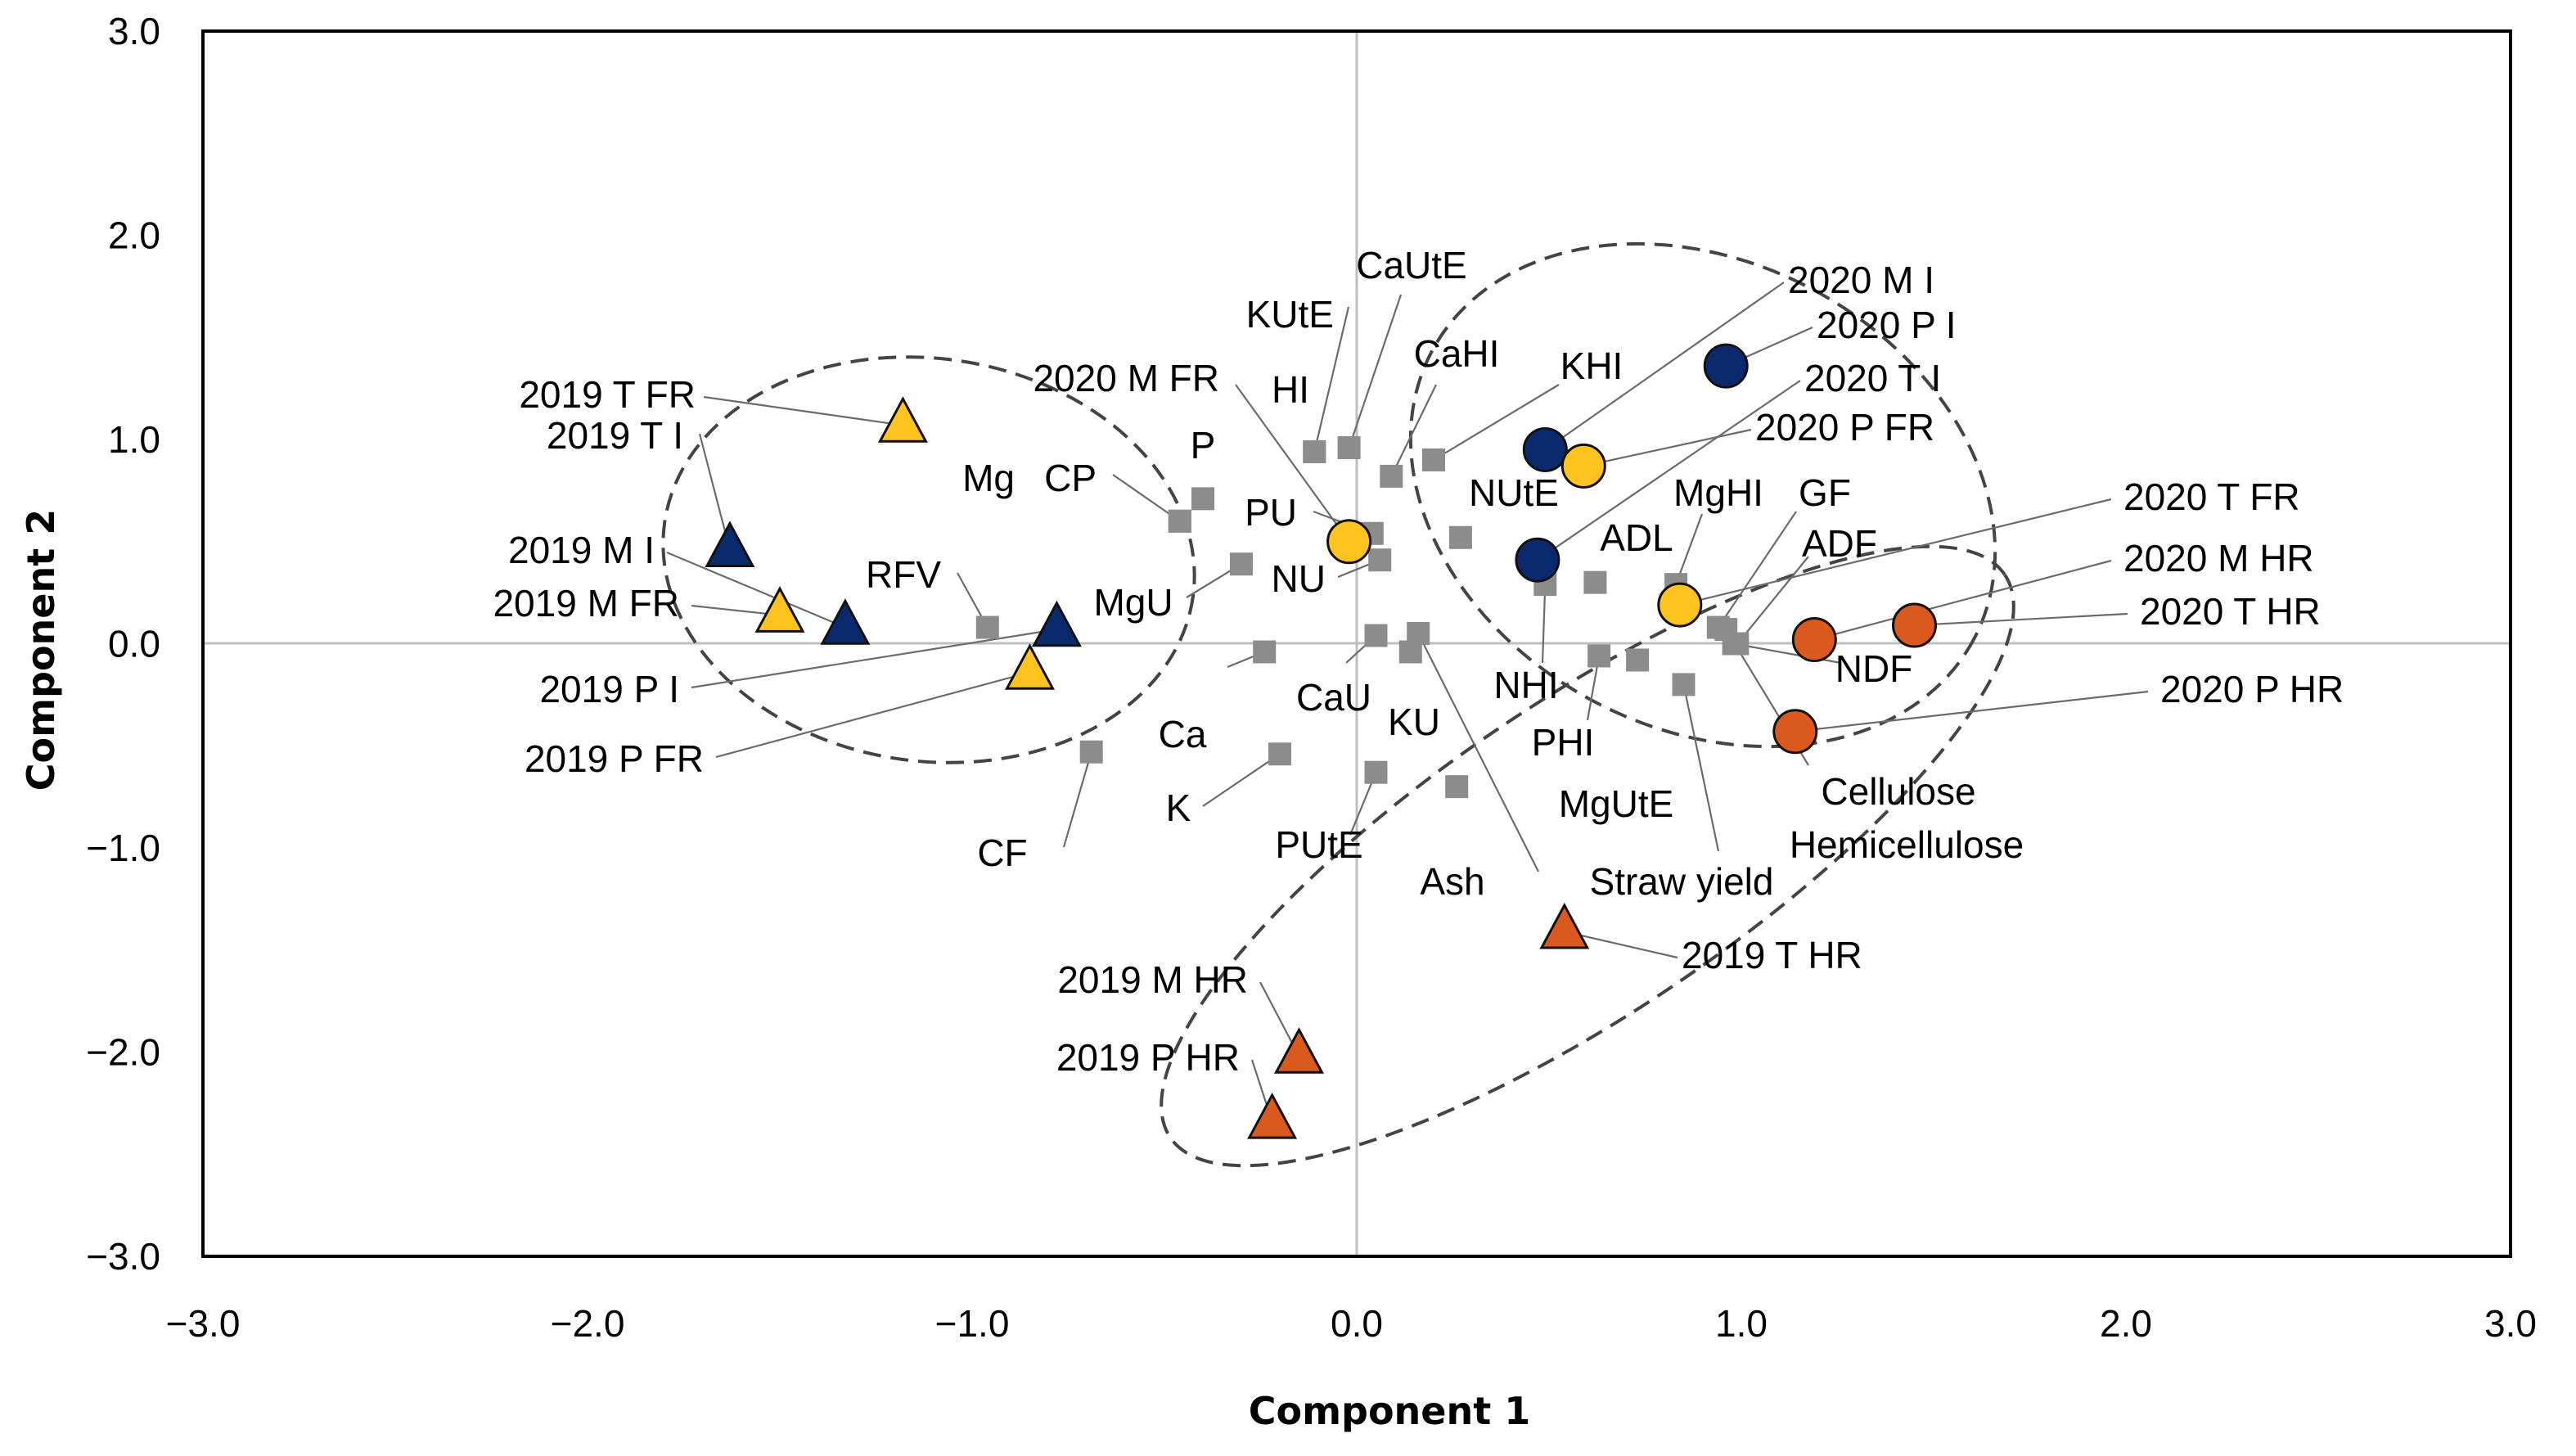 Image resolution: width=2576 pixels, height=1456 pixels. I want to click on y-axis-title: Component 2, so click(41, 650).